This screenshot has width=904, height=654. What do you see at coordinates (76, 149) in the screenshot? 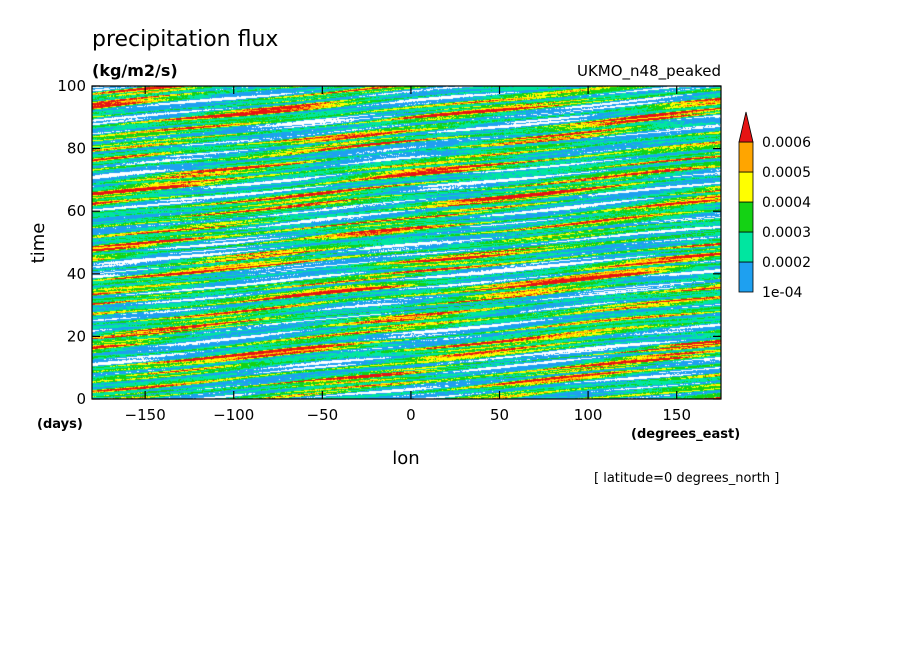
I see `y-tick-label: 80` at bounding box center [76, 149].